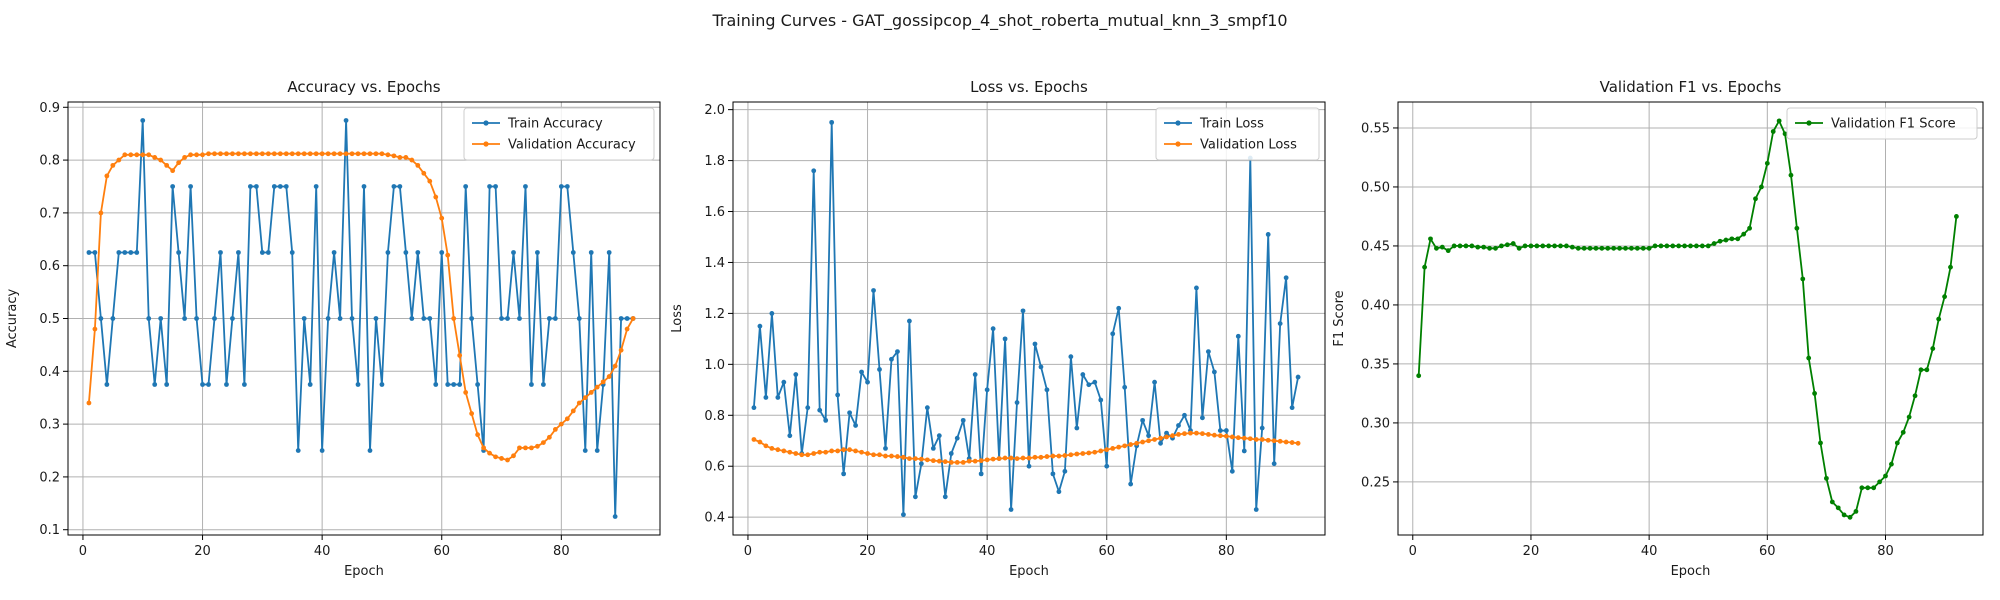  What do you see at coordinates (49, 372) in the screenshot?
I see `y-tick-label: 0.4` at bounding box center [49, 372].